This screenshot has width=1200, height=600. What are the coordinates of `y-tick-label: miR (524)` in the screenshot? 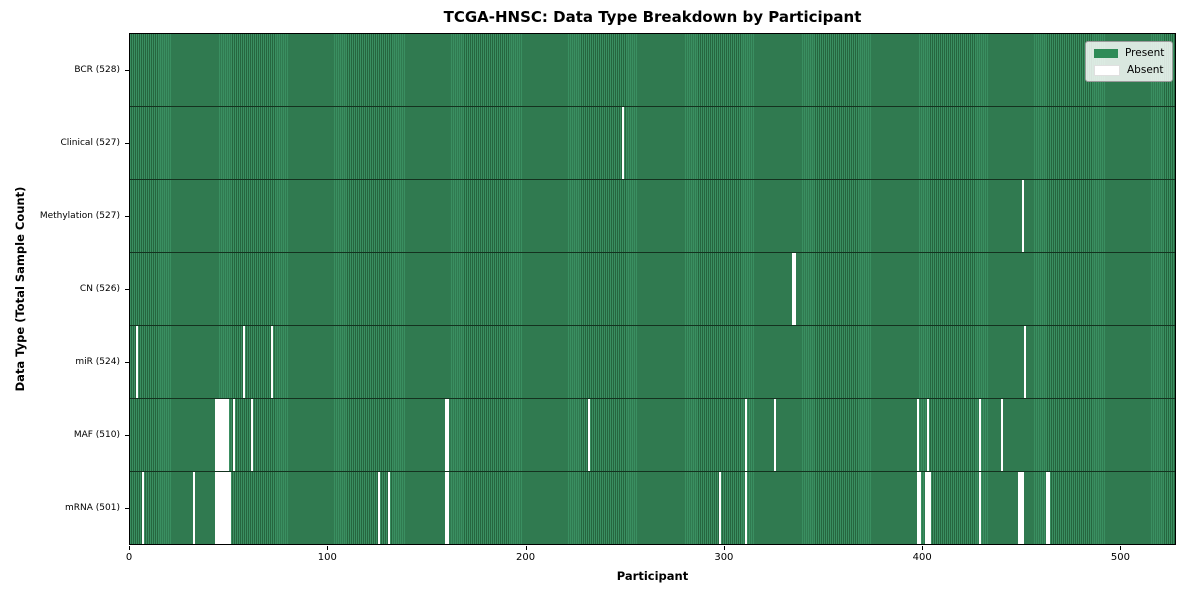 It's located at (97, 362).